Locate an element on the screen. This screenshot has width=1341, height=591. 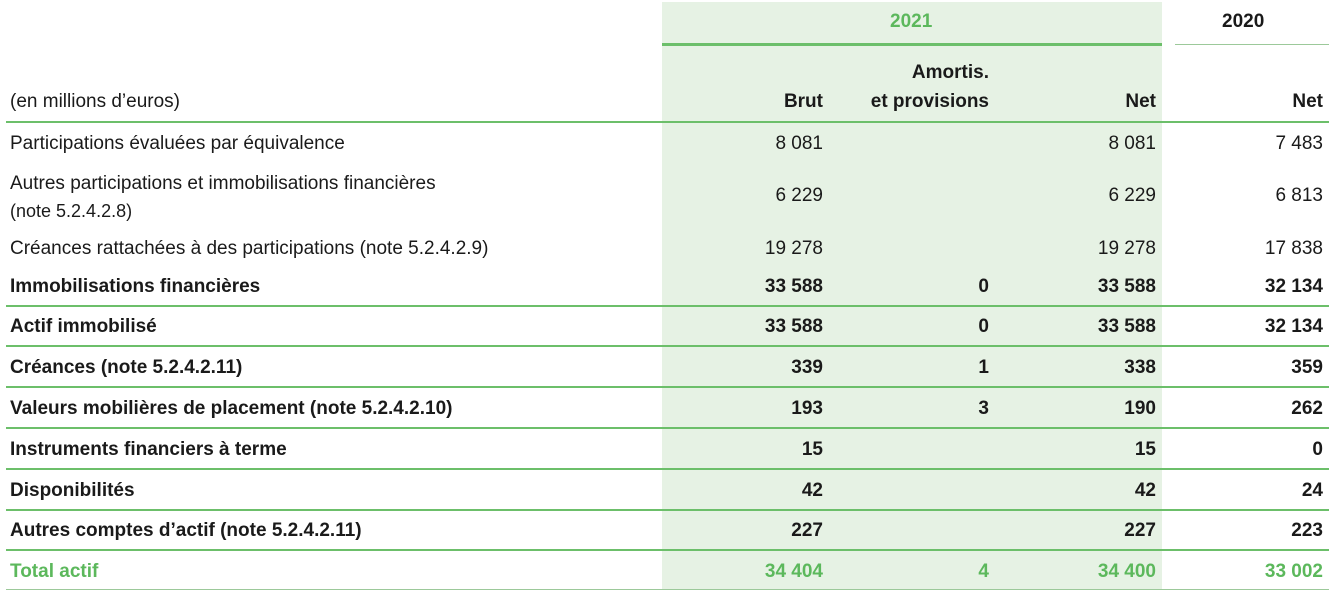
row-net: 227 is located at coordinates (1140, 530).